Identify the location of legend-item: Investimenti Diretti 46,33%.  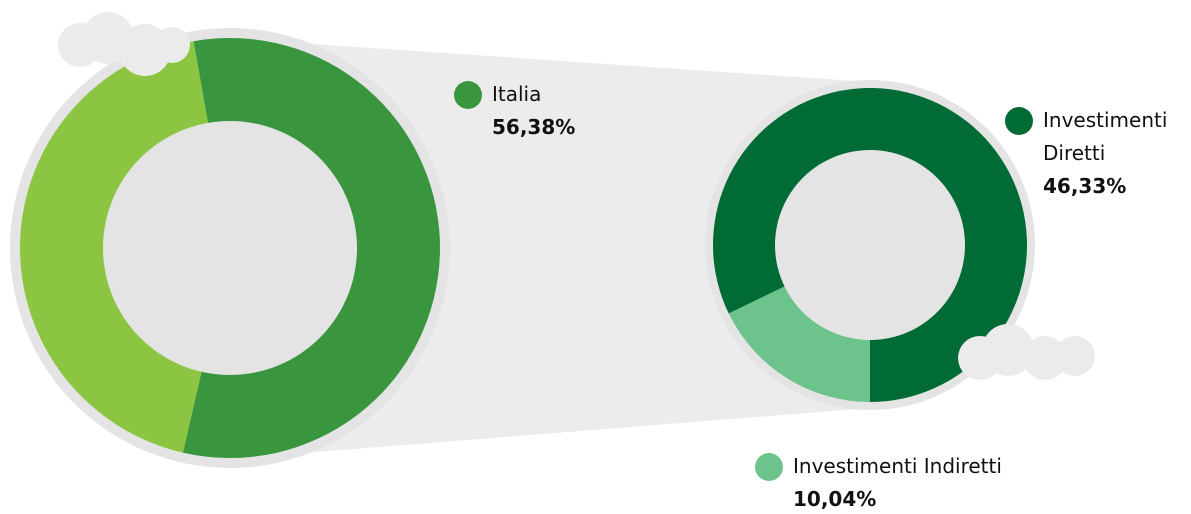
(1094, 153).